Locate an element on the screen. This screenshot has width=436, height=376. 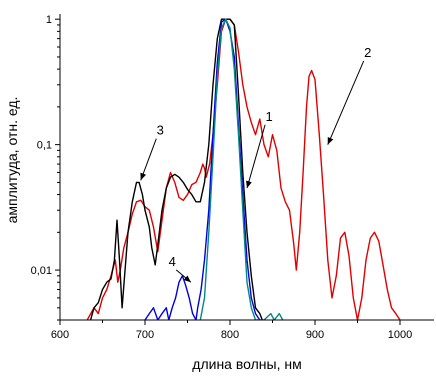
x-tick-label: 600 is located at coordinates (60, 335).